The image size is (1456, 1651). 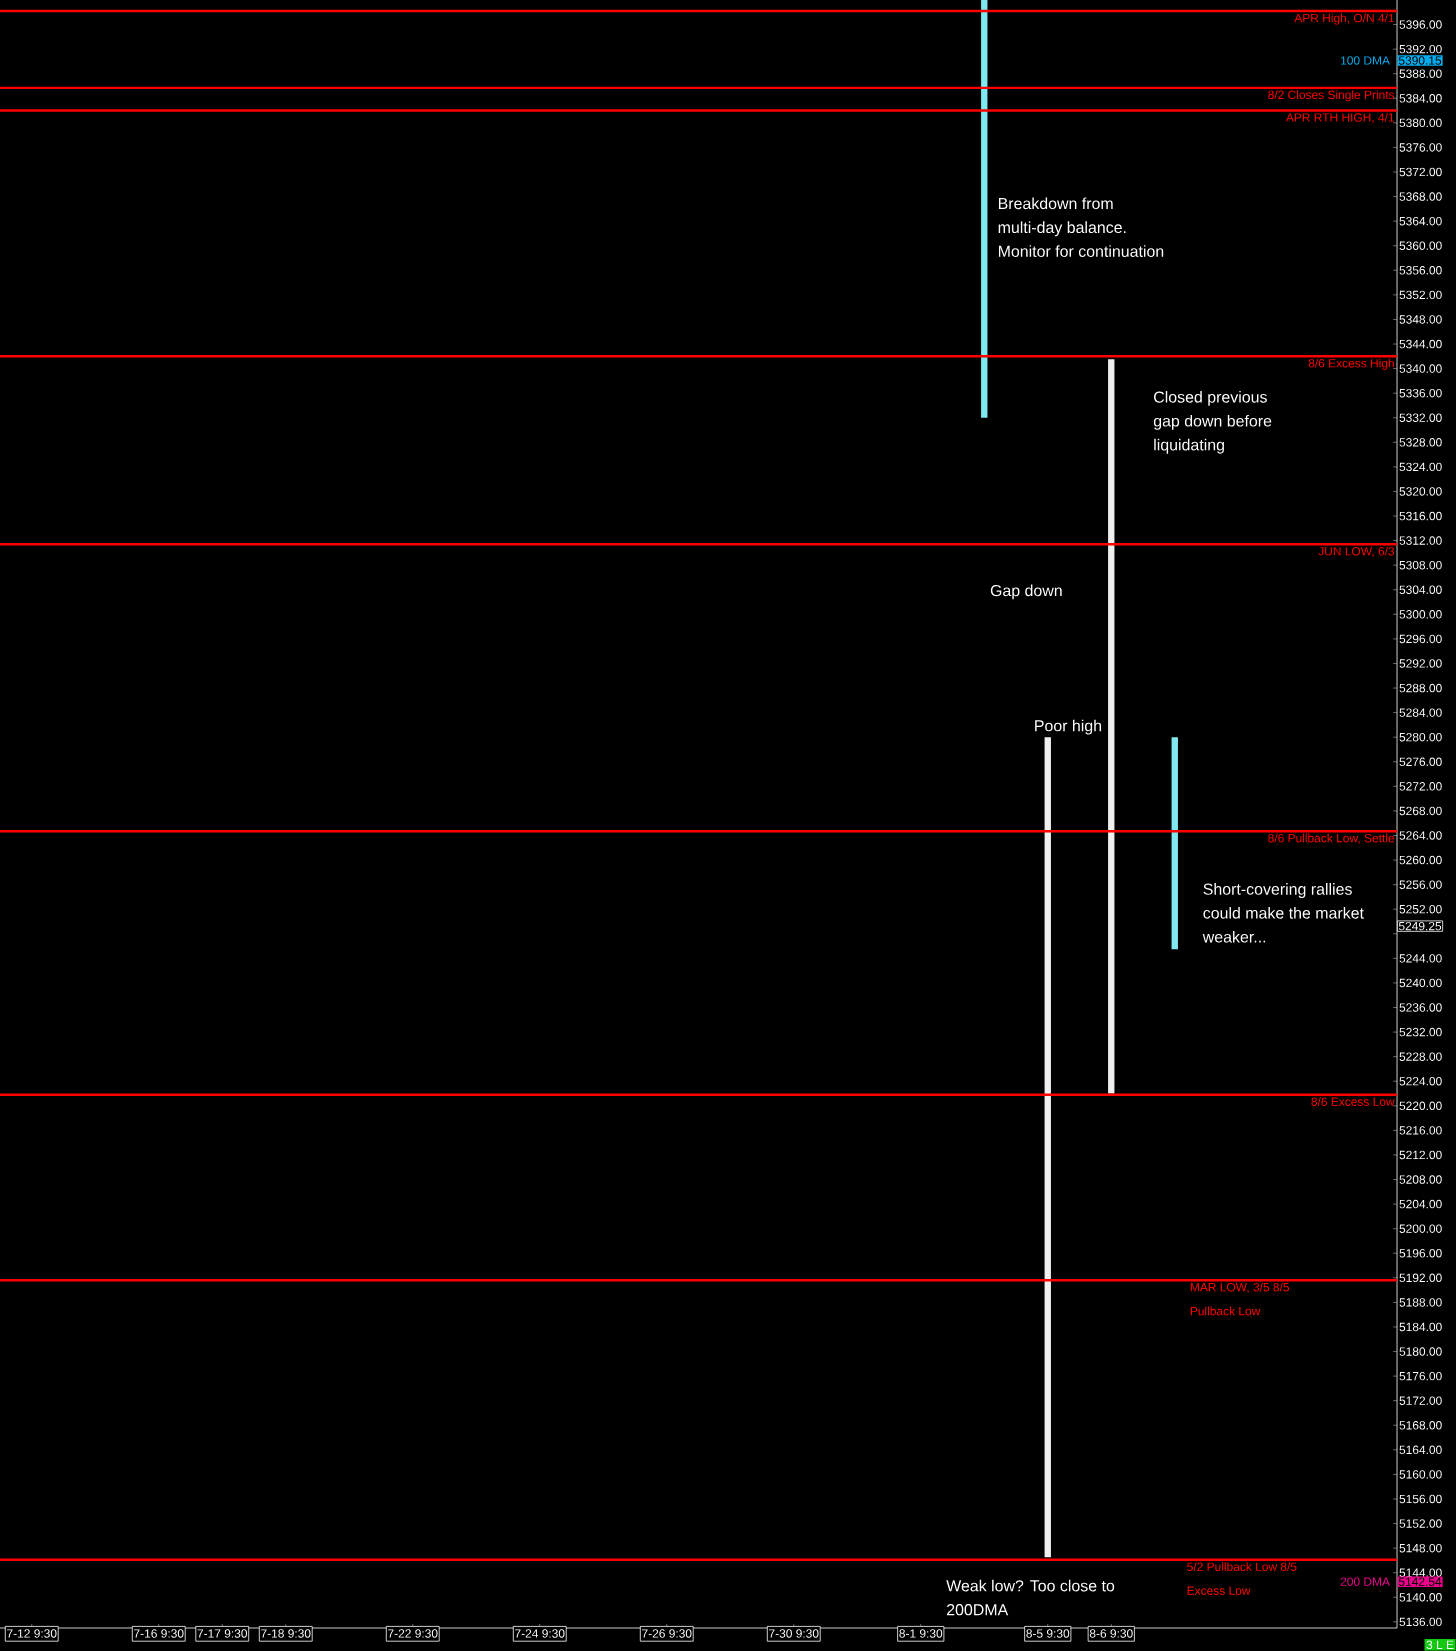 What do you see at coordinates (1420, 860) in the screenshot?
I see `y-tick-label: 5260.00` at bounding box center [1420, 860].